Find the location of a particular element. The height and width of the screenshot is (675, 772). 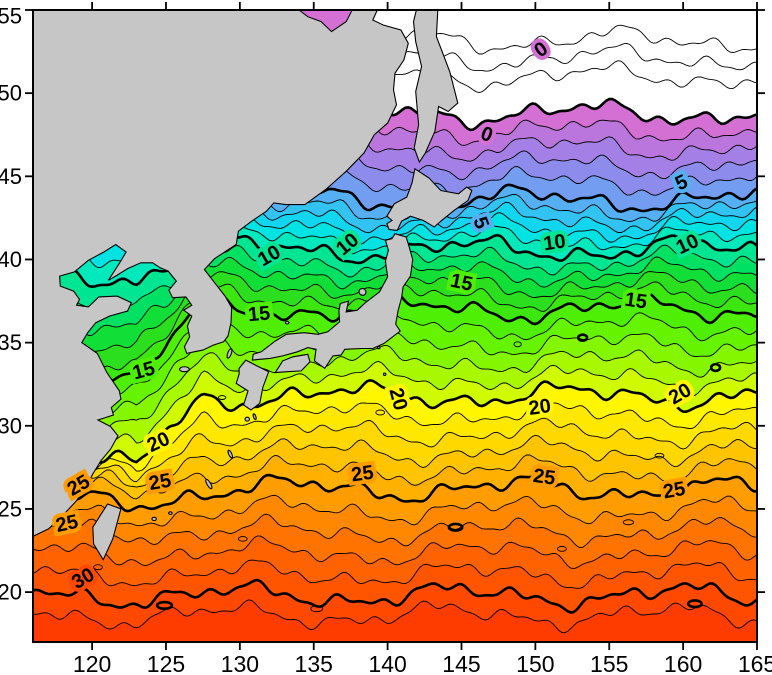

y-tick-label: 55 is located at coordinates (11, 16).